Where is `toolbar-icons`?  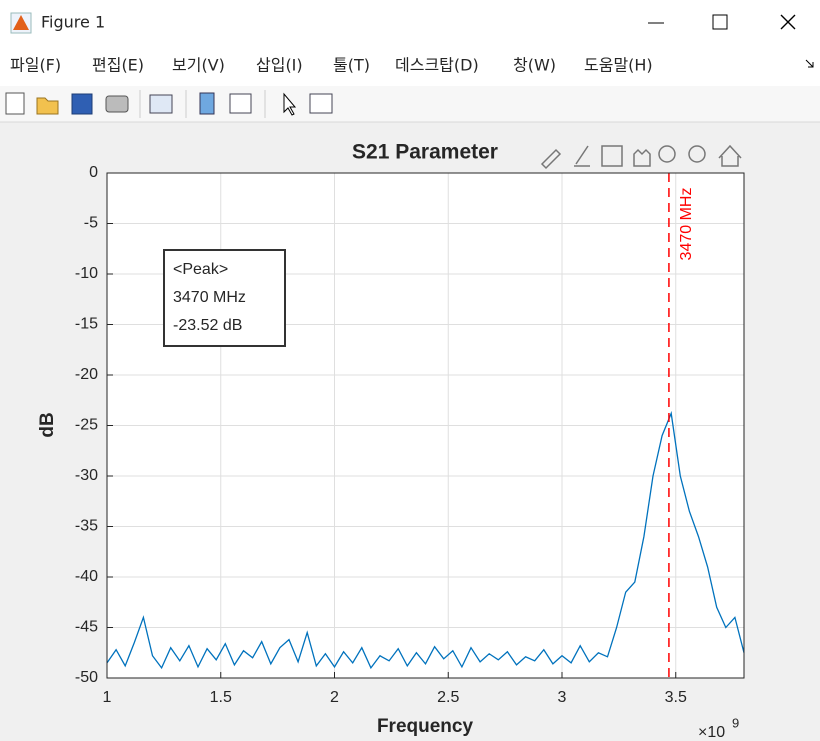 toolbar-icons is located at coordinates (169, 104).